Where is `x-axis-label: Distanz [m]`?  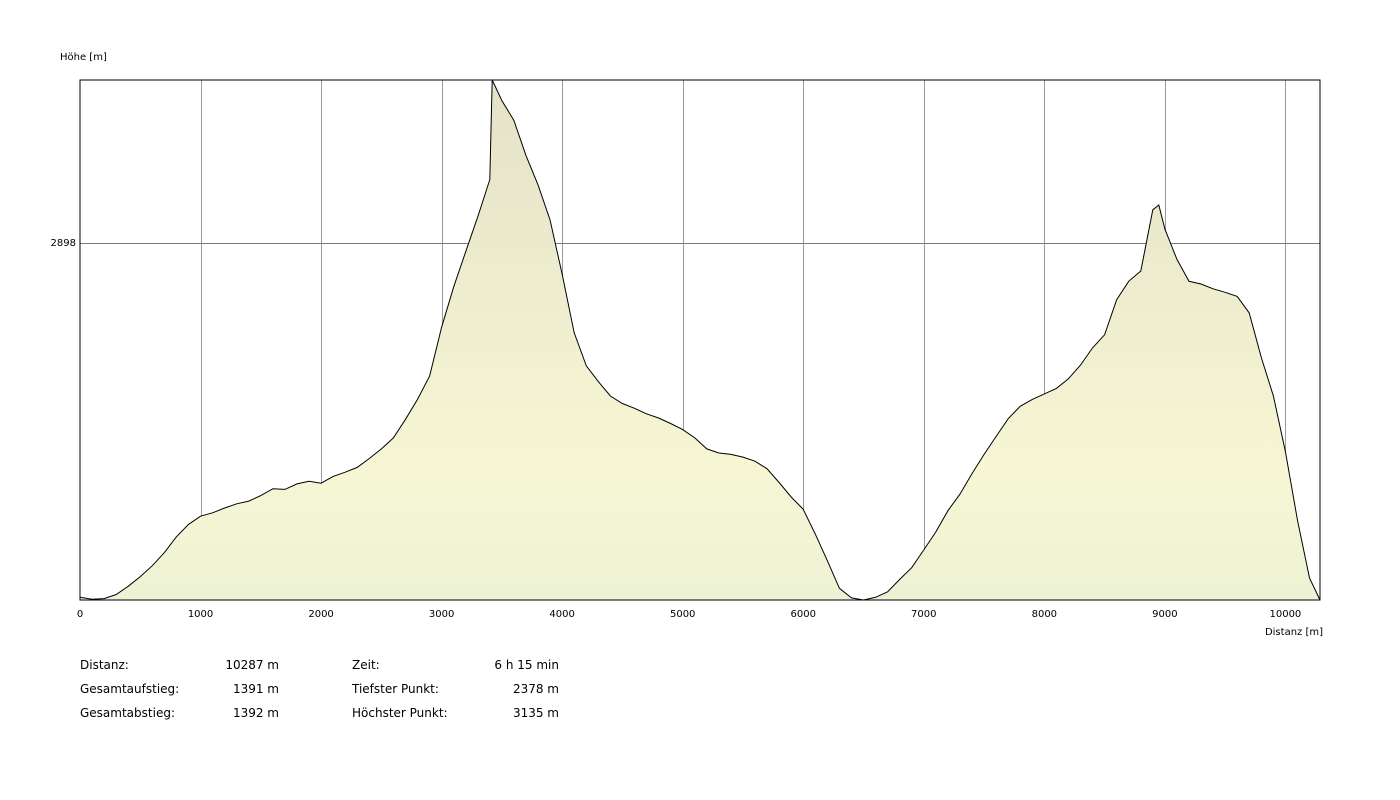
x-axis-label: Distanz [m] is located at coordinates (1294, 632).